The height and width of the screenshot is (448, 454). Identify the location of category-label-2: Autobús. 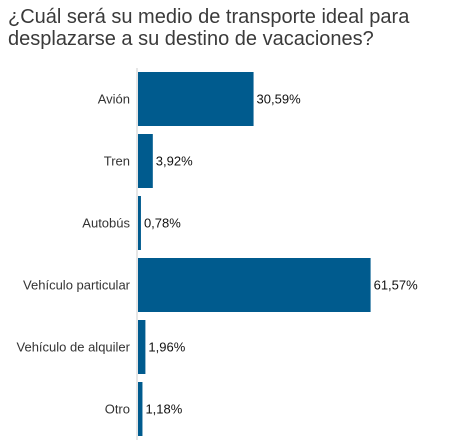
(106, 223).